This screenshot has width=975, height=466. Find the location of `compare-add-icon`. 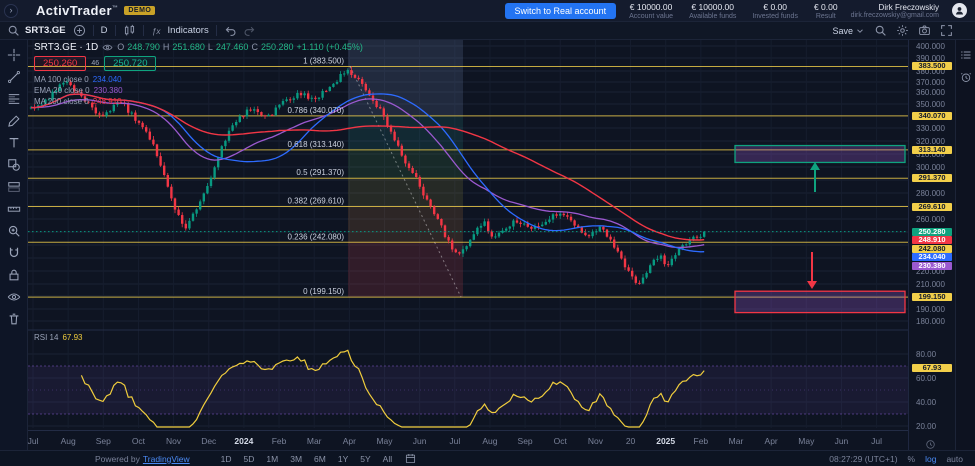

compare-add-icon is located at coordinates (79, 30).